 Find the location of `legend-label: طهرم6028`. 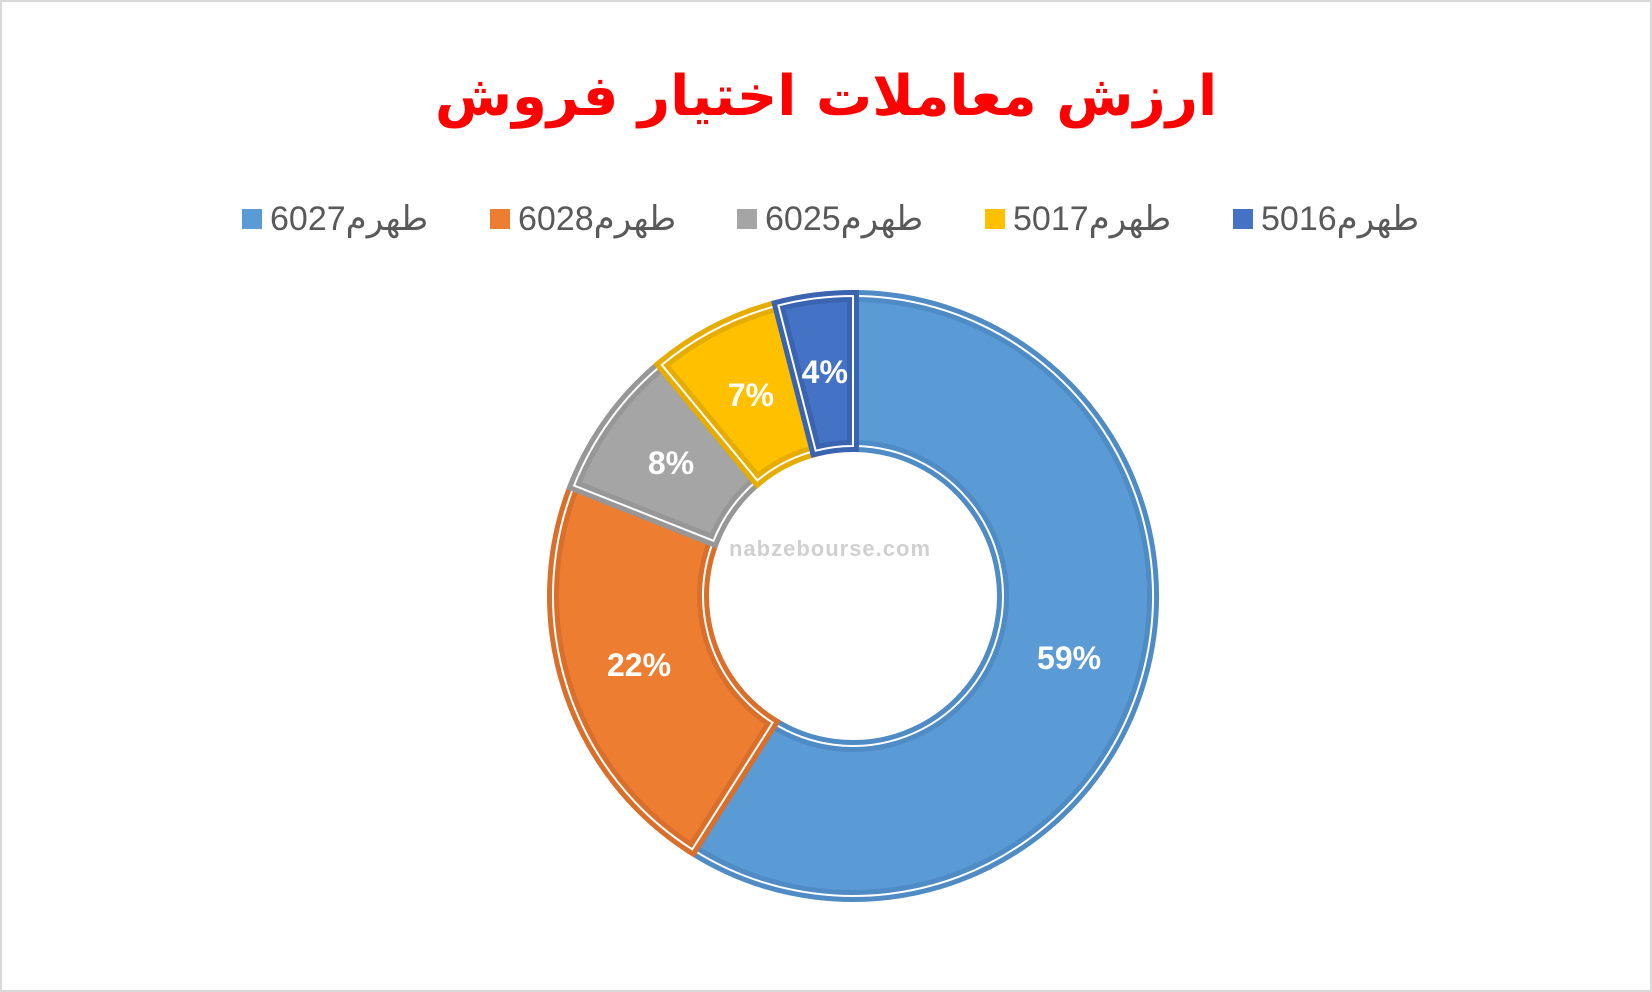

legend-label: طهرم6028 is located at coordinates (597, 219).